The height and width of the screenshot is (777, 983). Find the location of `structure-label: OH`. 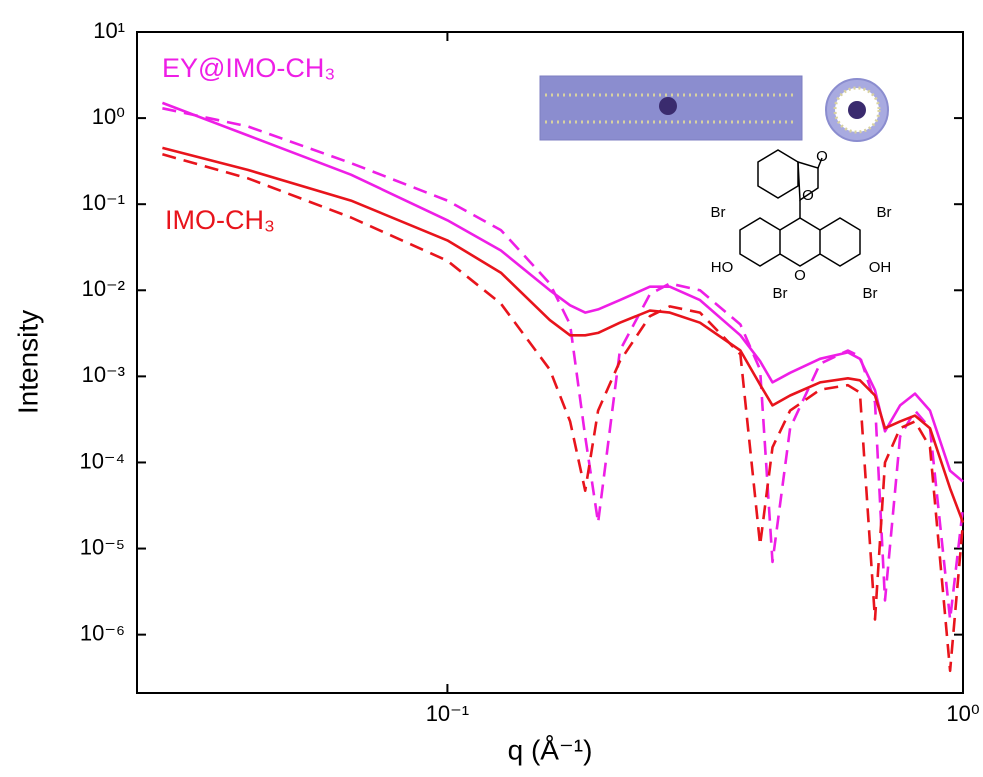

structure-label: OH is located at coordinates (880, 267).